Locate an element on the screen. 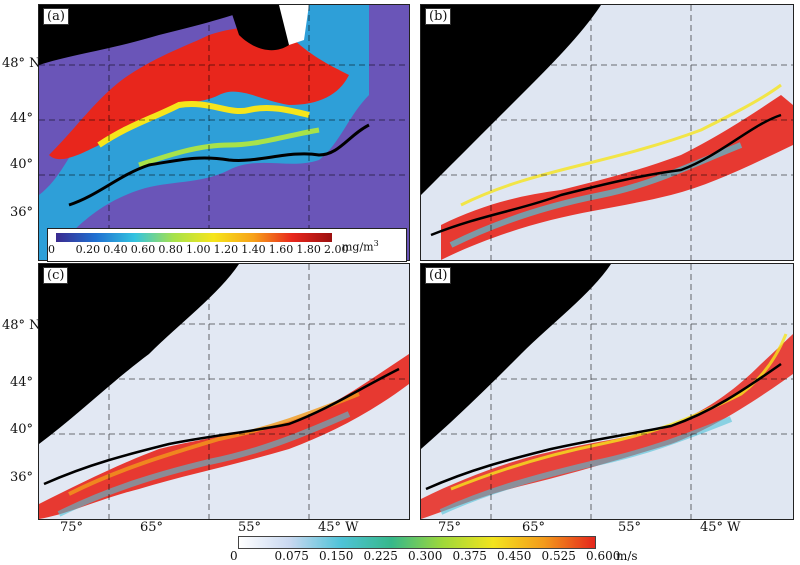  panel-a-label: (a) is located at coordinates (56, 16).